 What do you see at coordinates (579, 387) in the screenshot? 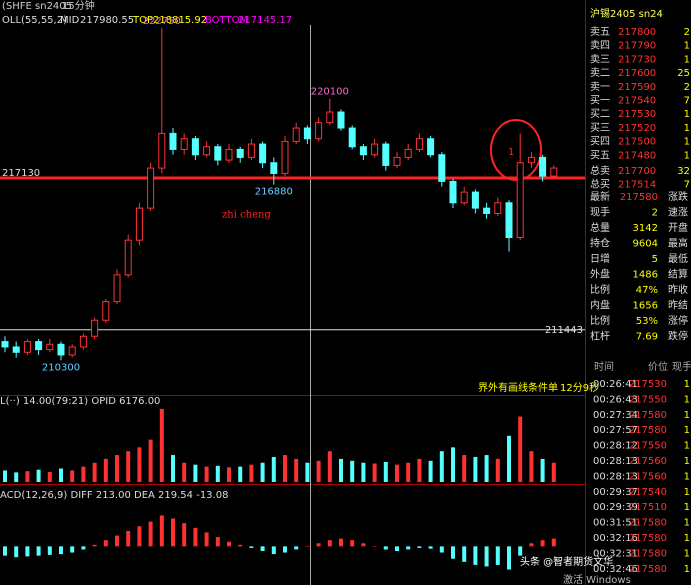
I see `countdown: 12分9秒` at bounding box center [579, 387].